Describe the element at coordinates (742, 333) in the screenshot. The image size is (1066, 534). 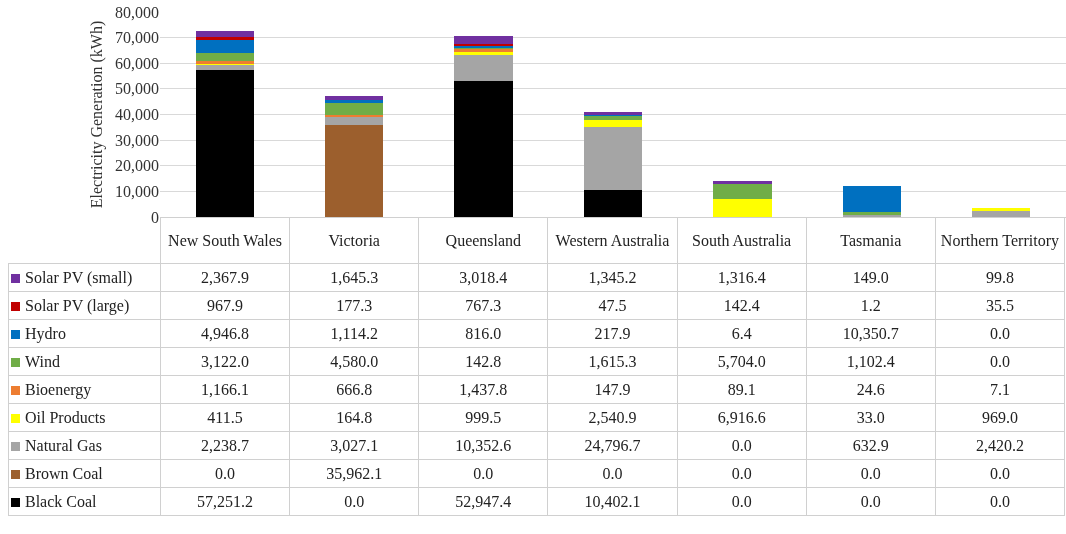
I see `data-label: 6.4` at that location.